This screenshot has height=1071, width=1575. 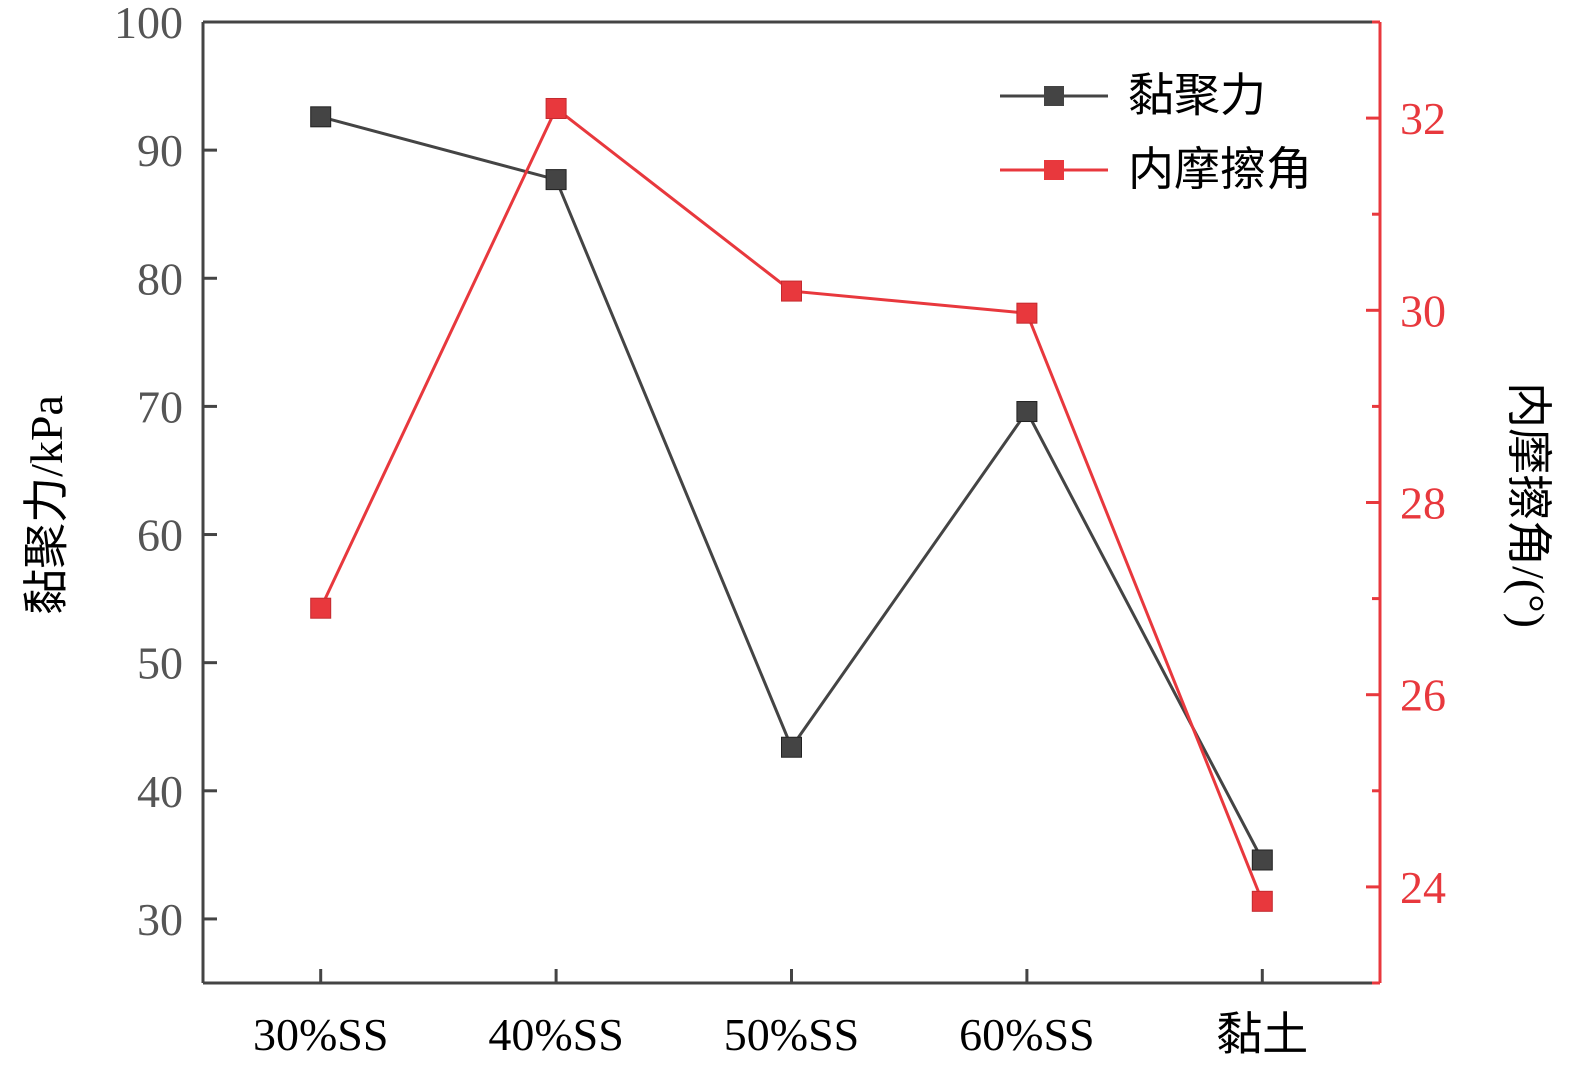 I want to click on y2-tick-label: 26, so click(x=1423, y=695).